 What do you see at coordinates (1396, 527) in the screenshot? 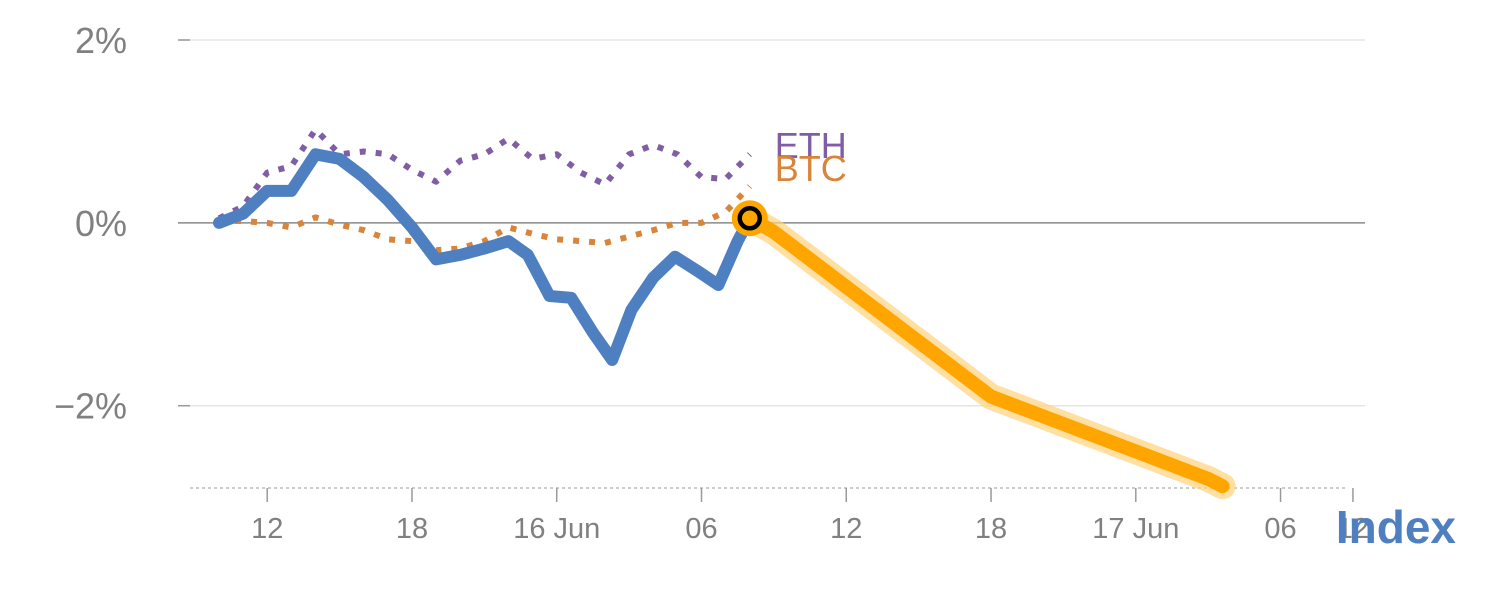
I see `series-label-index: Index` at bounding box center [1396, 527].